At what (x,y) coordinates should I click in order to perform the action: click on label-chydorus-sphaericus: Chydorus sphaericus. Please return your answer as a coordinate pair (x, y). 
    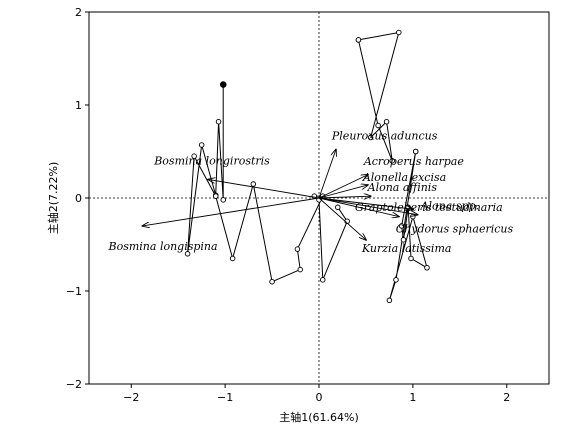
    Looking at the image, I should click on (455, 229).